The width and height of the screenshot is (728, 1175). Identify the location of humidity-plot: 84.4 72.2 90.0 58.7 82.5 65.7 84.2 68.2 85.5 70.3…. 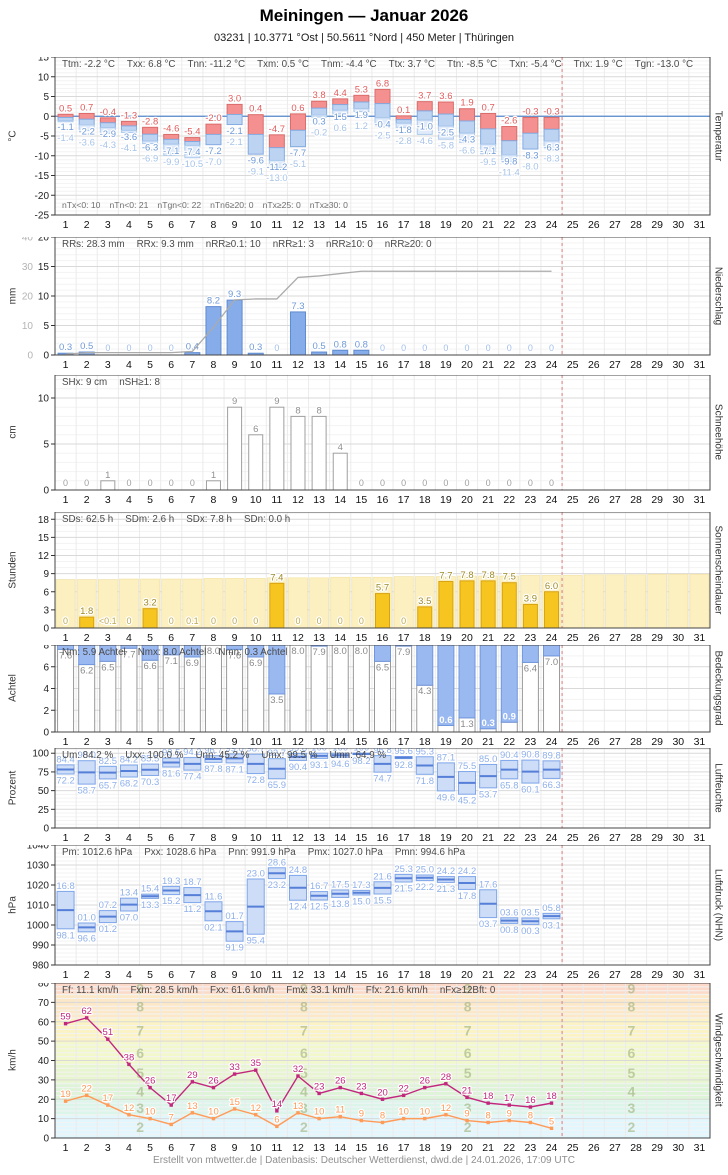
(371, 796).